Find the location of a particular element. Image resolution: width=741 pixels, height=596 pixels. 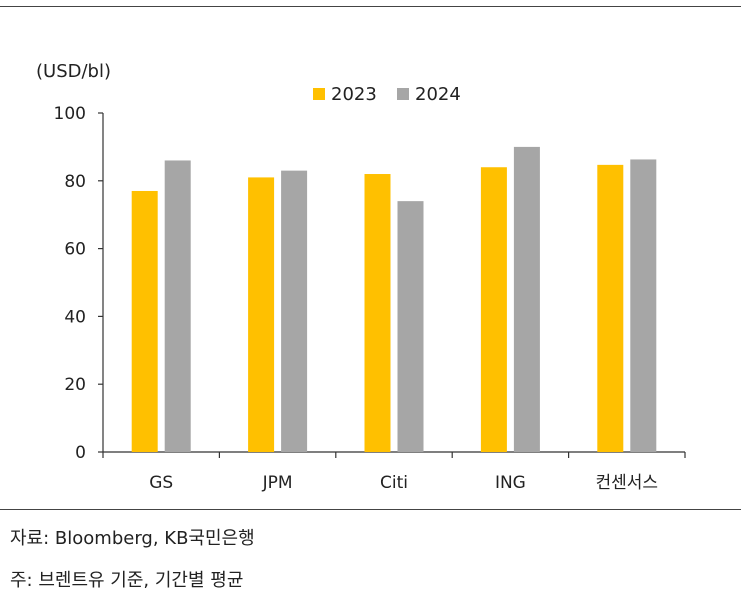

legend-label: 2023 is located at coordinates (354, 94).